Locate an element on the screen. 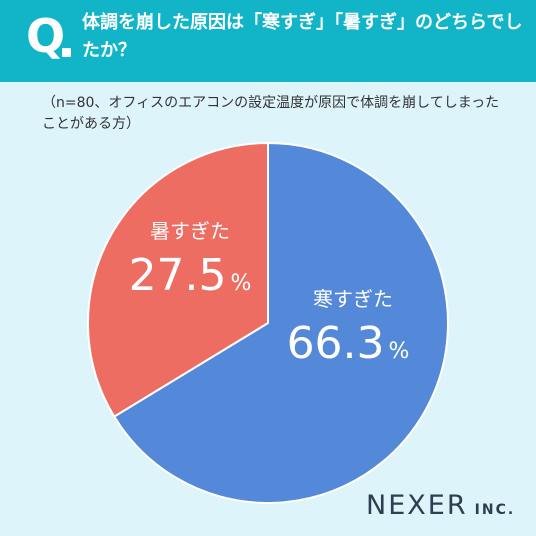  slice-value-atsusugita: 27.5% is located at coordinates (190, 275).